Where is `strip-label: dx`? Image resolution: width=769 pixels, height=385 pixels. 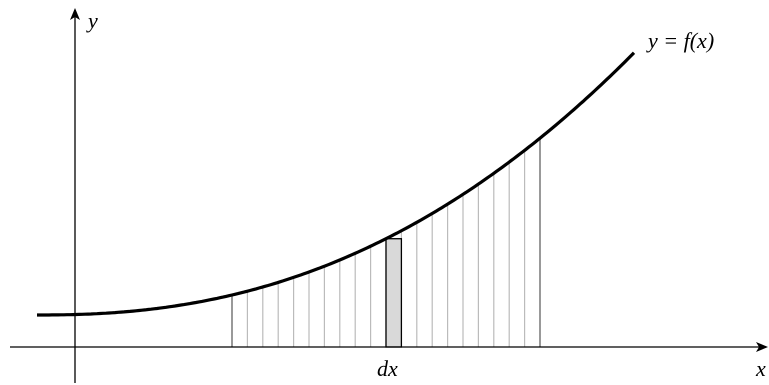
strip-label: dx is located at coordinates (387, 368).